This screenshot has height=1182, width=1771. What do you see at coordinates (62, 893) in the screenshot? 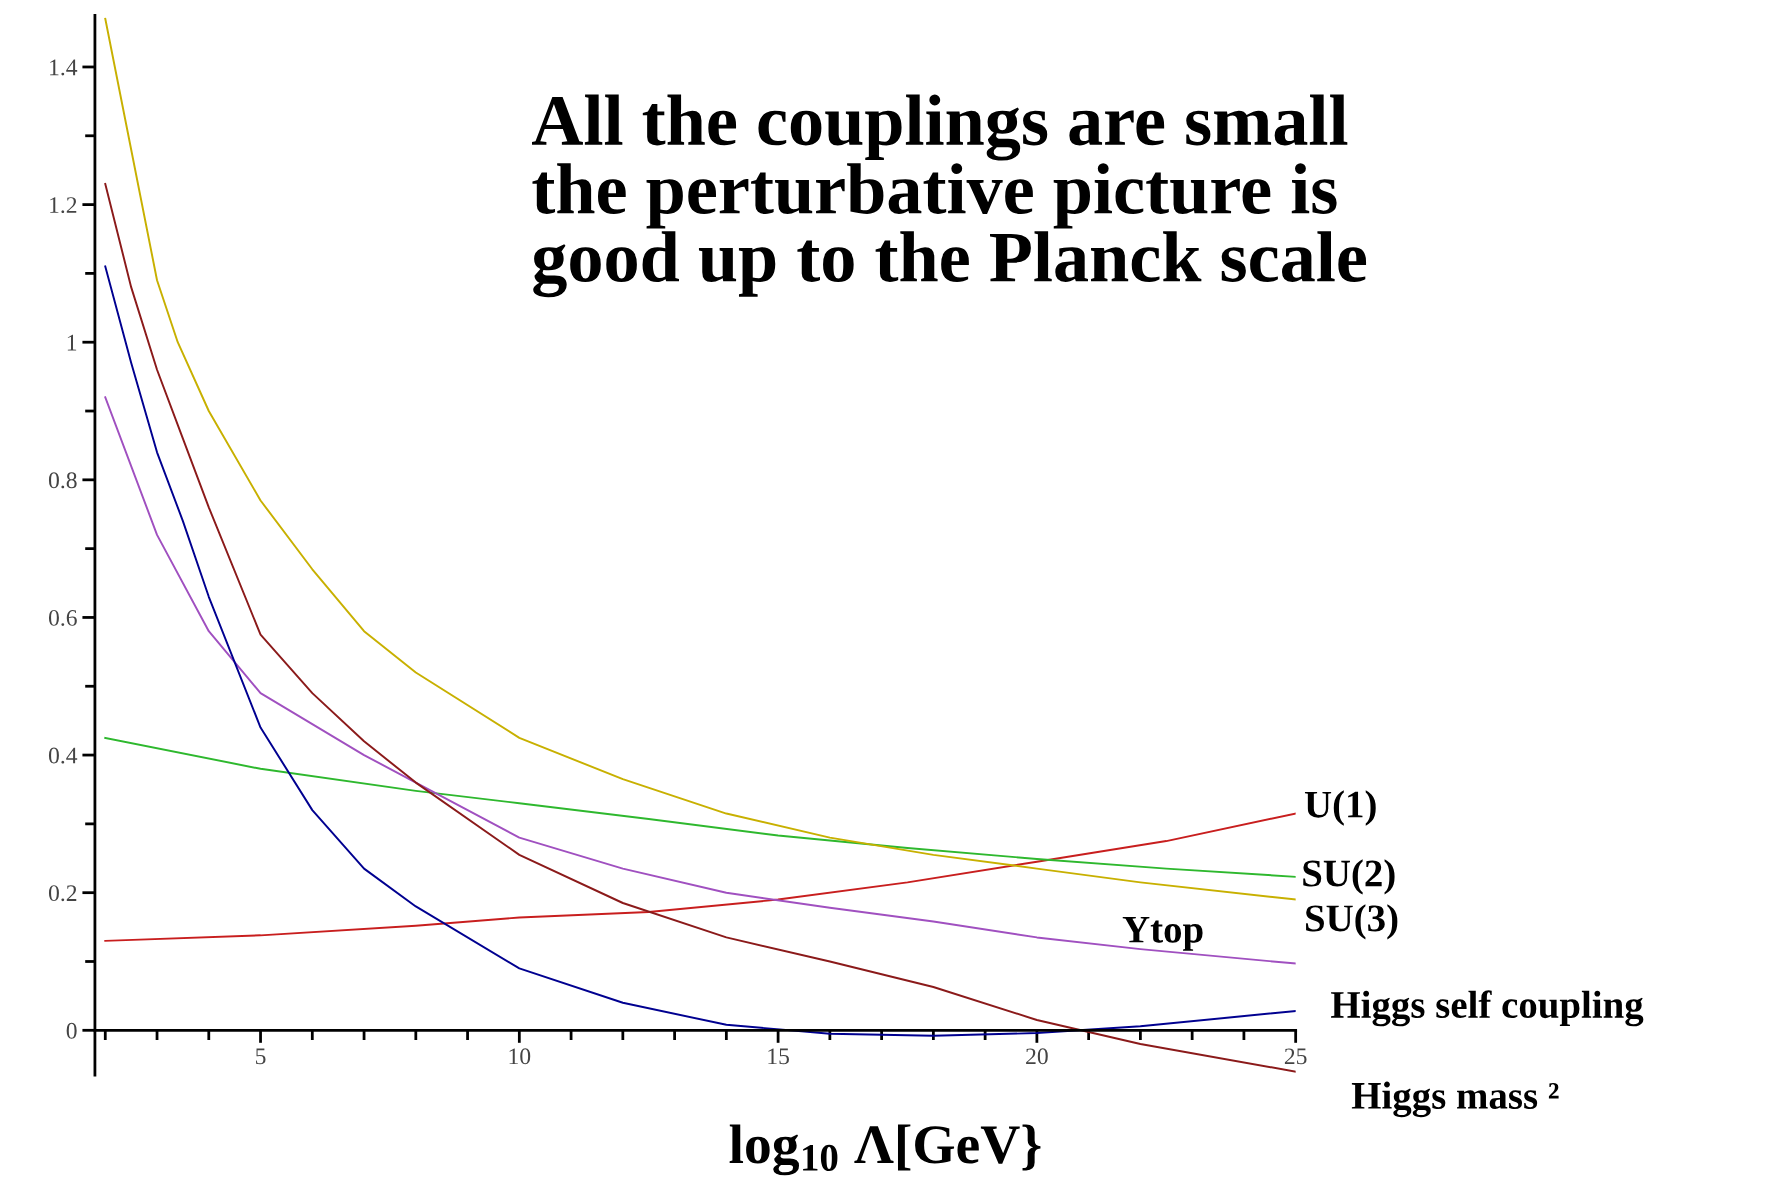
I see `y-tick-label: 0.2` at bounding box center [62, 893].